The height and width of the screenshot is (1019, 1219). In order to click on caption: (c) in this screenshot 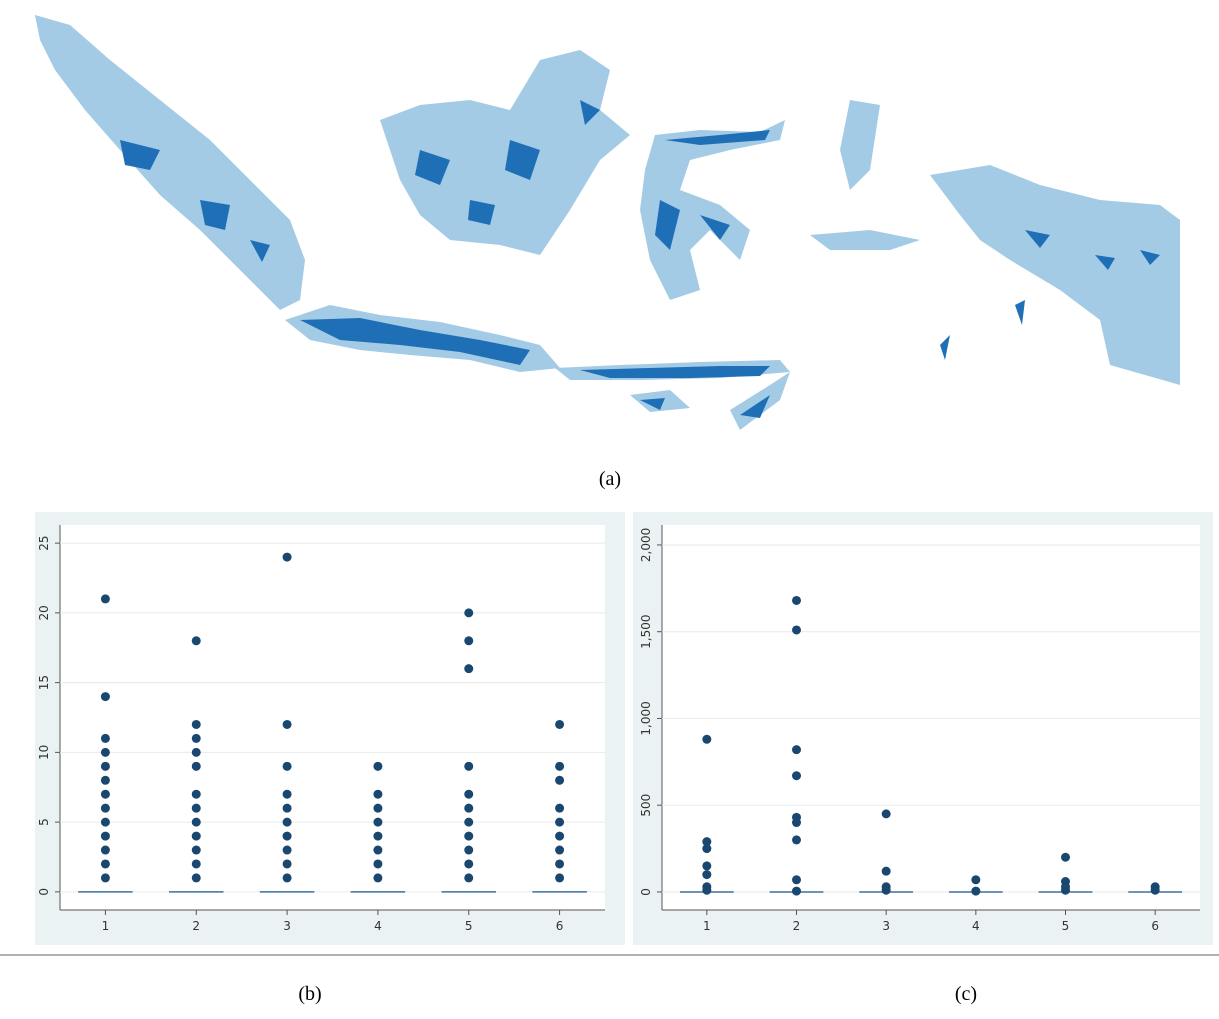, I will do `click(966, 994)`.